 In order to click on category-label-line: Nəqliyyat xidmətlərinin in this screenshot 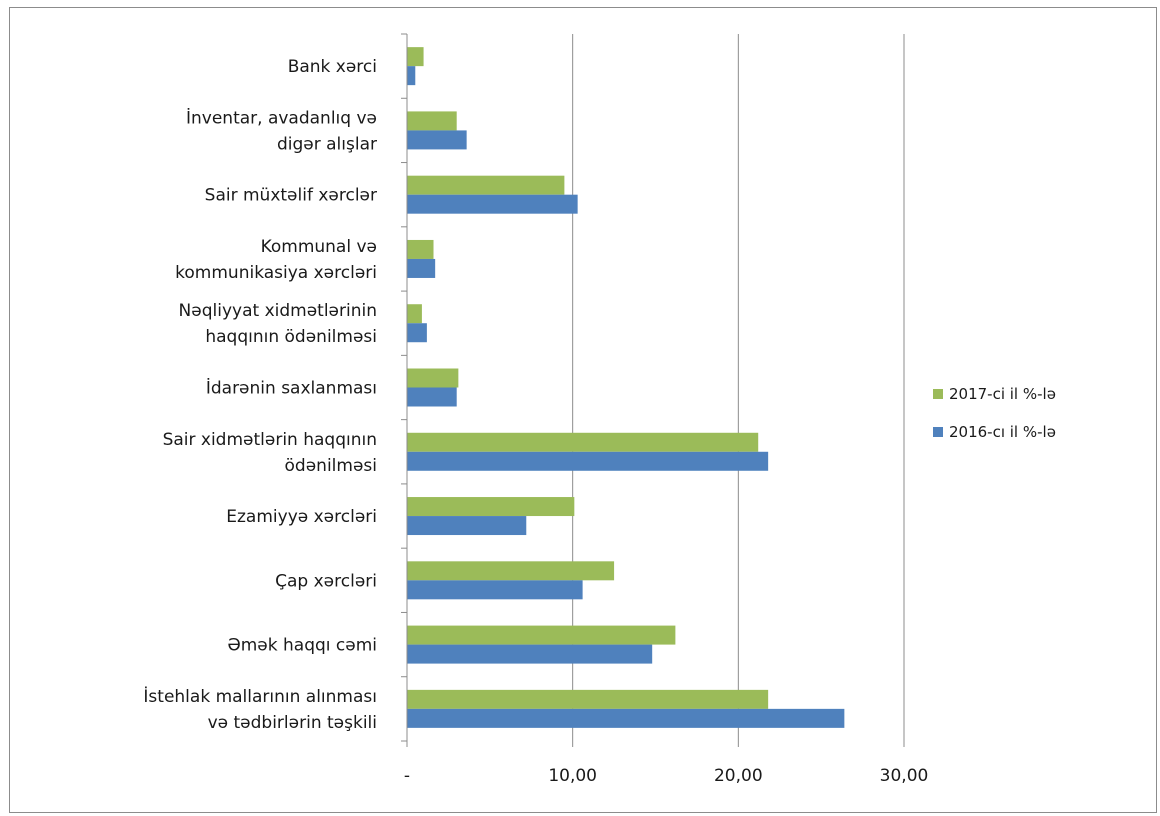, I will do `click(278, 311)`.